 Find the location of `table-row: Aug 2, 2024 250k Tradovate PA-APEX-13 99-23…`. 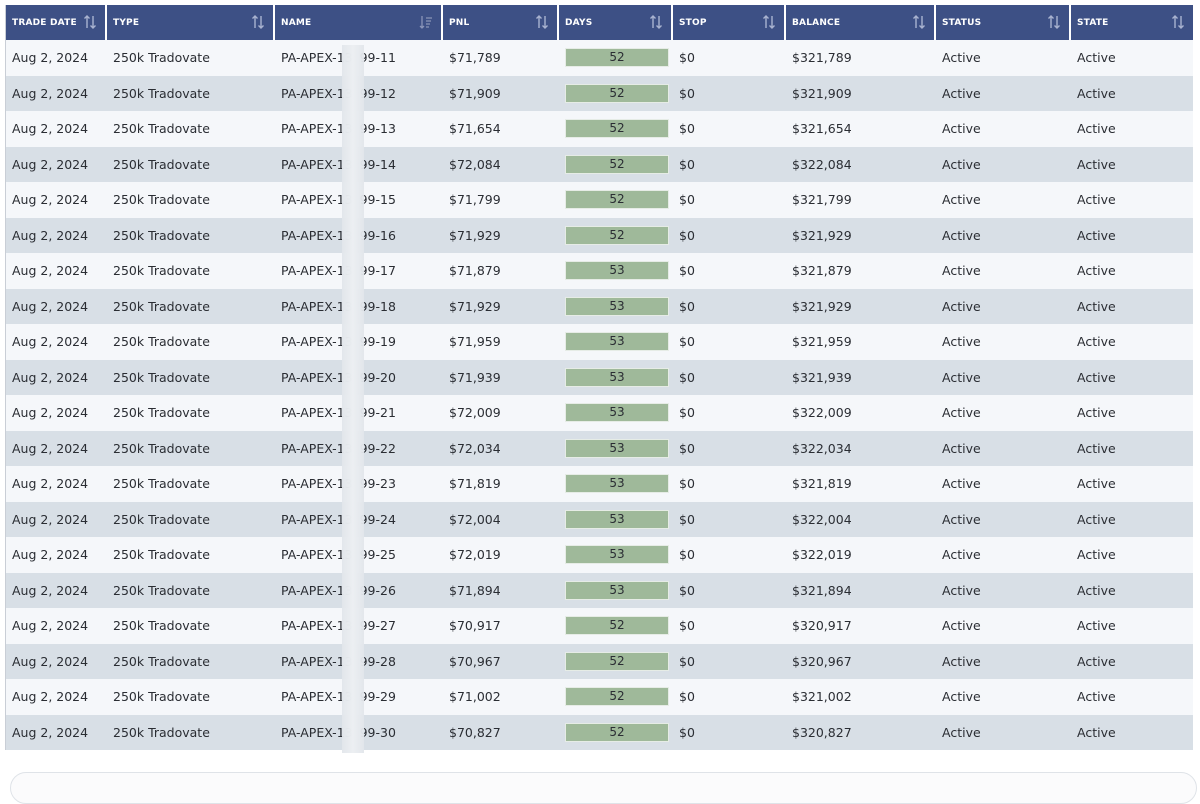

table-row: Aug 2, 2024 250k Tradovate PA-APEX-13 99-23… is located at coordinates (599, 484).